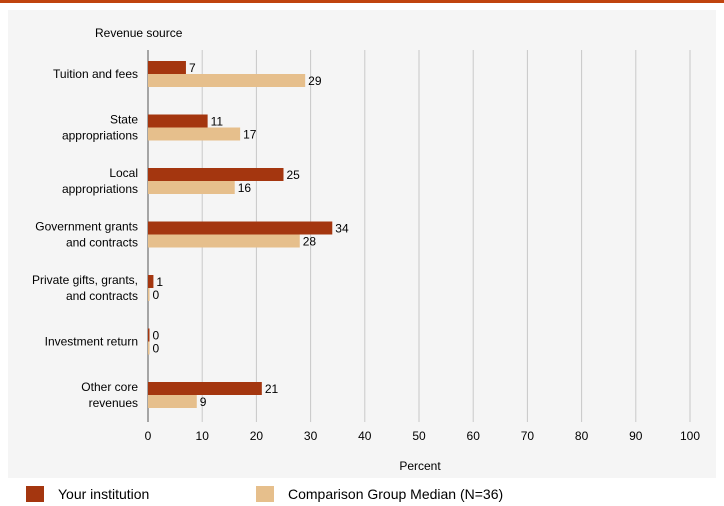  Describe the element at coordinates (420, 466) in the screenshot. I see `x-axis-title: Percent` at that location.